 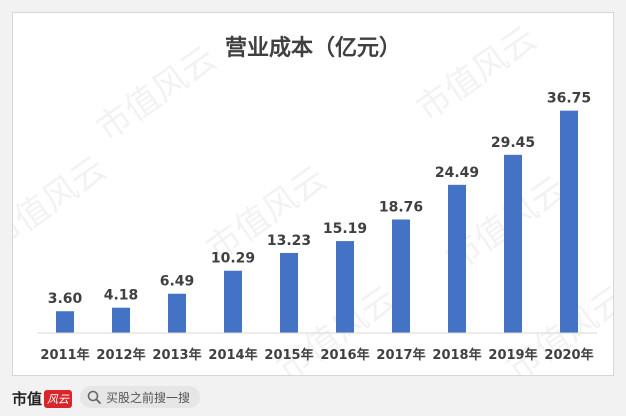 What do you see at coordinates (288, 355) in the screenshot?
I see `x-tick-label: 2015年` at bounding box center [288, 355].